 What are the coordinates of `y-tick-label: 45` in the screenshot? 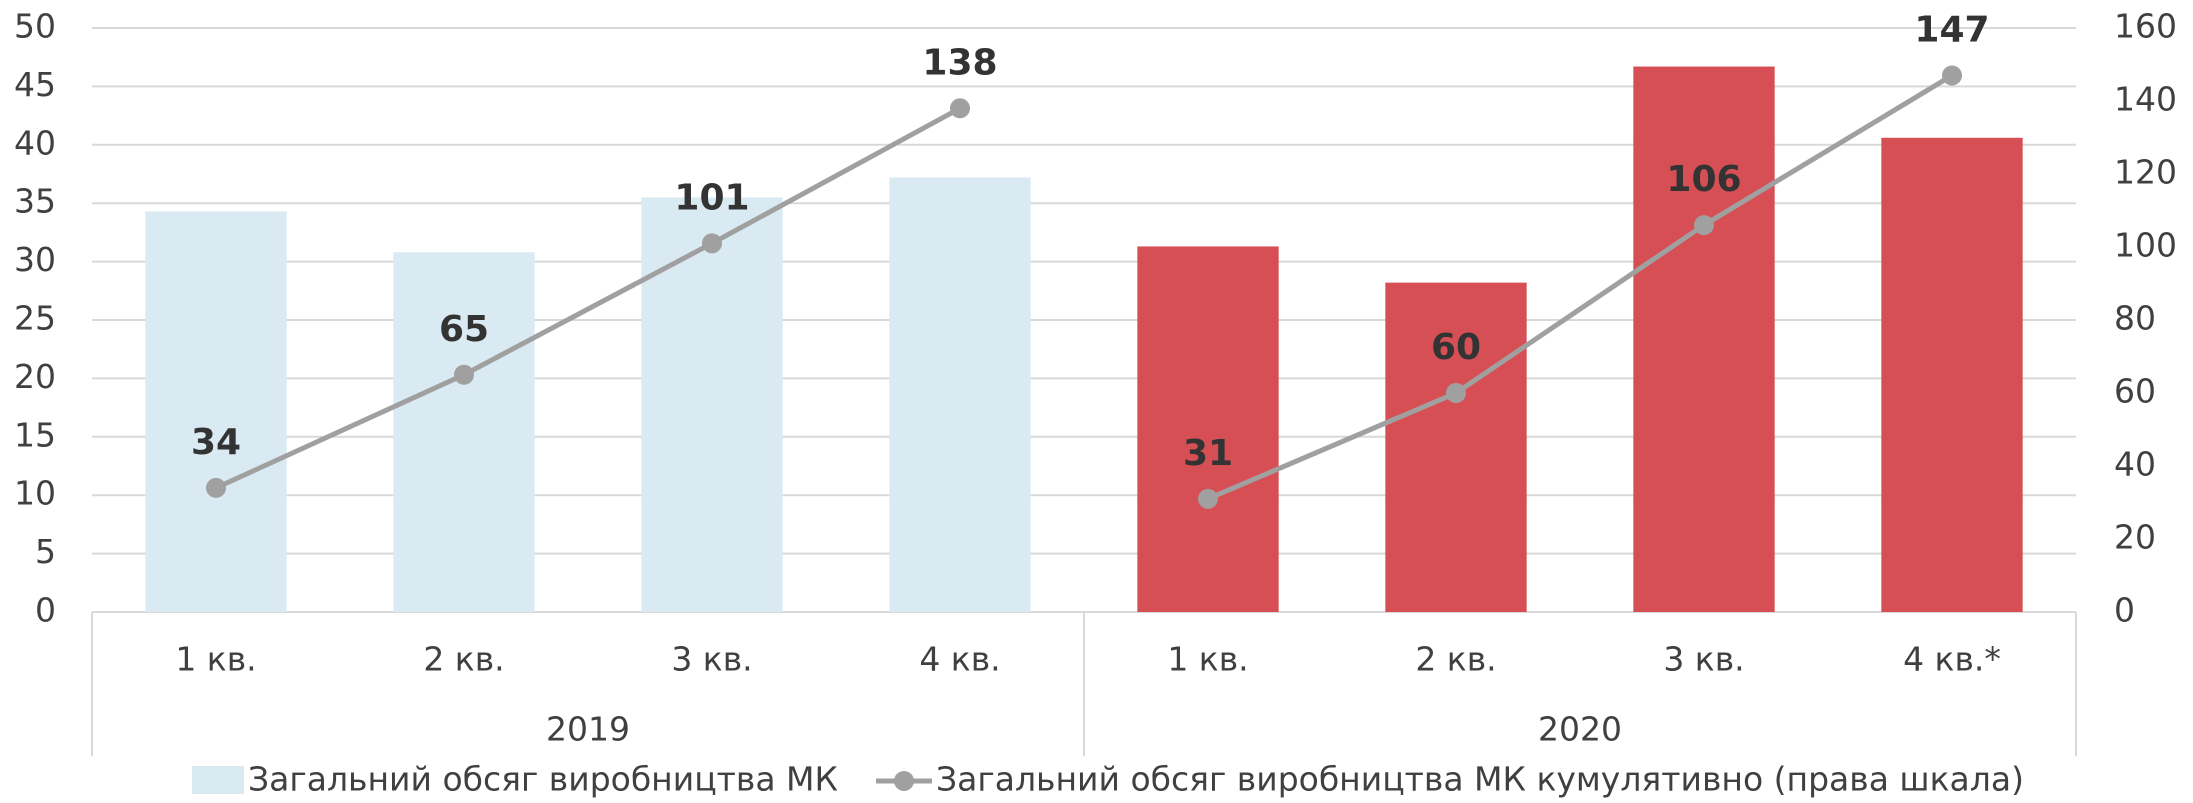 It's located at (35, 84).